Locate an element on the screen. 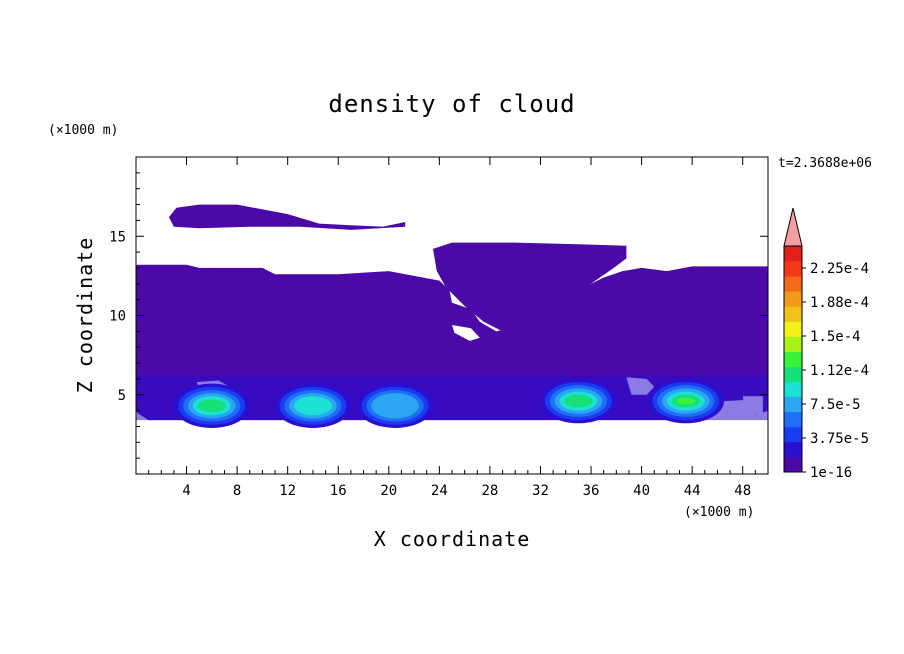 This screenshot has height=654, width=904. x-tick-label: 16 is located at coordinates (338, 491).